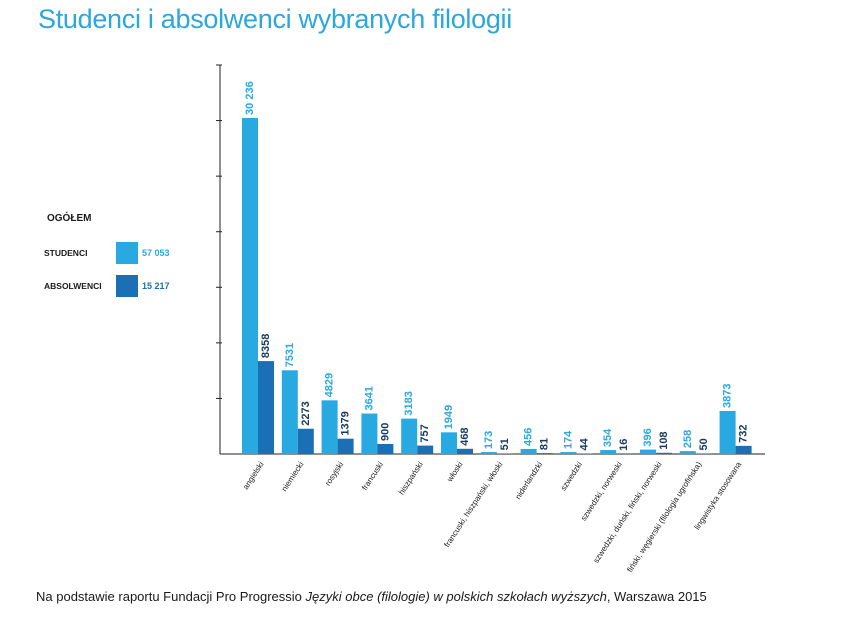  What do you see at coordinates (584, 443) in the screenshot?
I see `data-label: 44` at bounding box center [584, 443].